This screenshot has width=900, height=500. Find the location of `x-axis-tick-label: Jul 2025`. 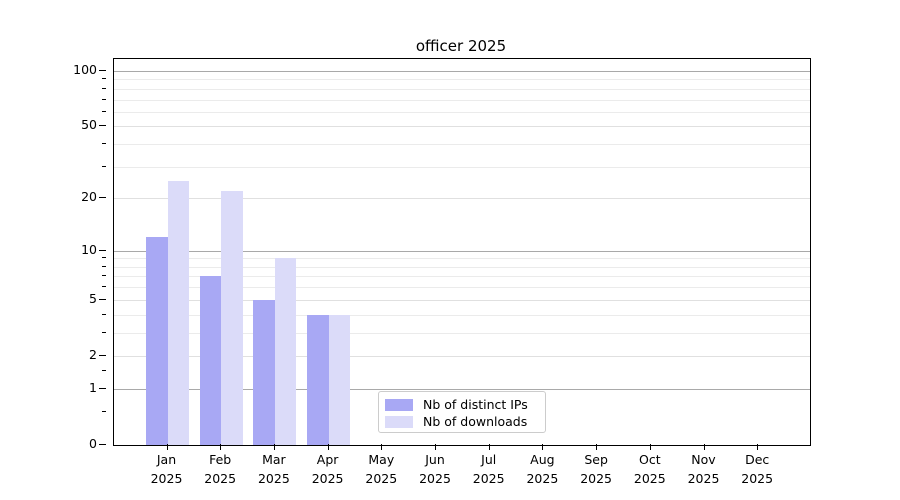

x-axis-tick-label: Jul 2025 is located at coordinates (488, 469).